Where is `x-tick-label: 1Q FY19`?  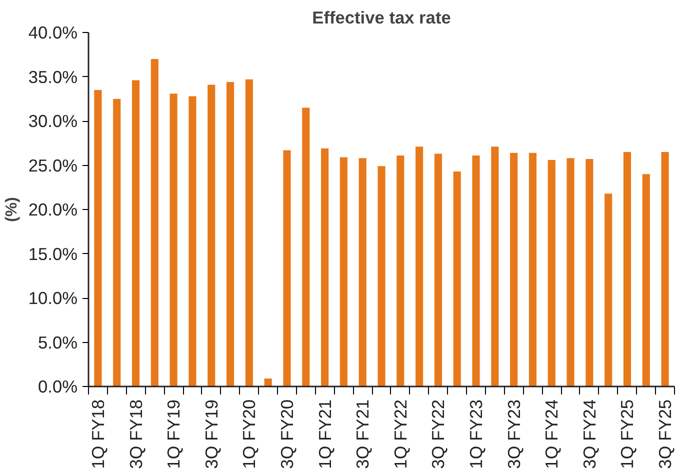
x-tick-label: 1Q FY19 is located at coordinates (174, 434).